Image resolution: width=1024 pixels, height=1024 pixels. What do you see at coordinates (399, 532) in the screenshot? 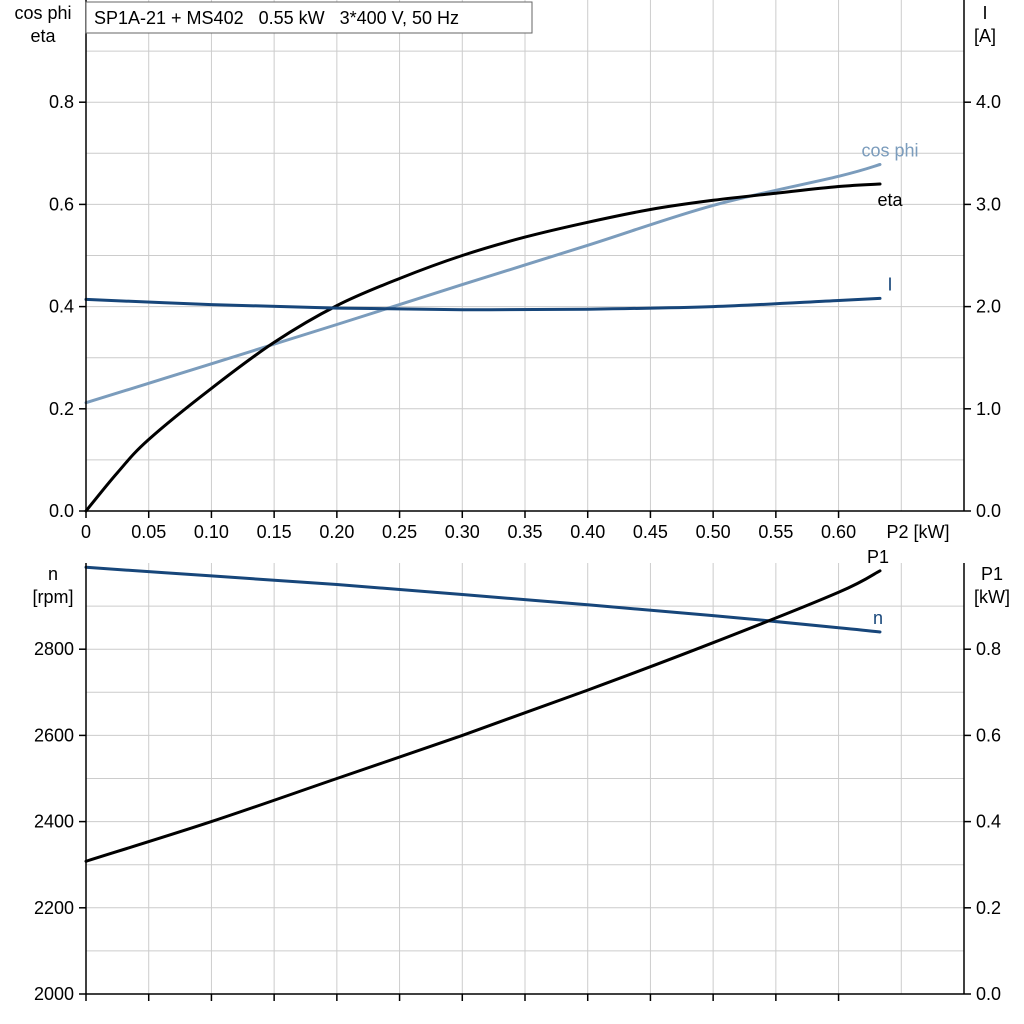
I see `x-axis-tick-label: 0.25` at bounding box center [399, 532].